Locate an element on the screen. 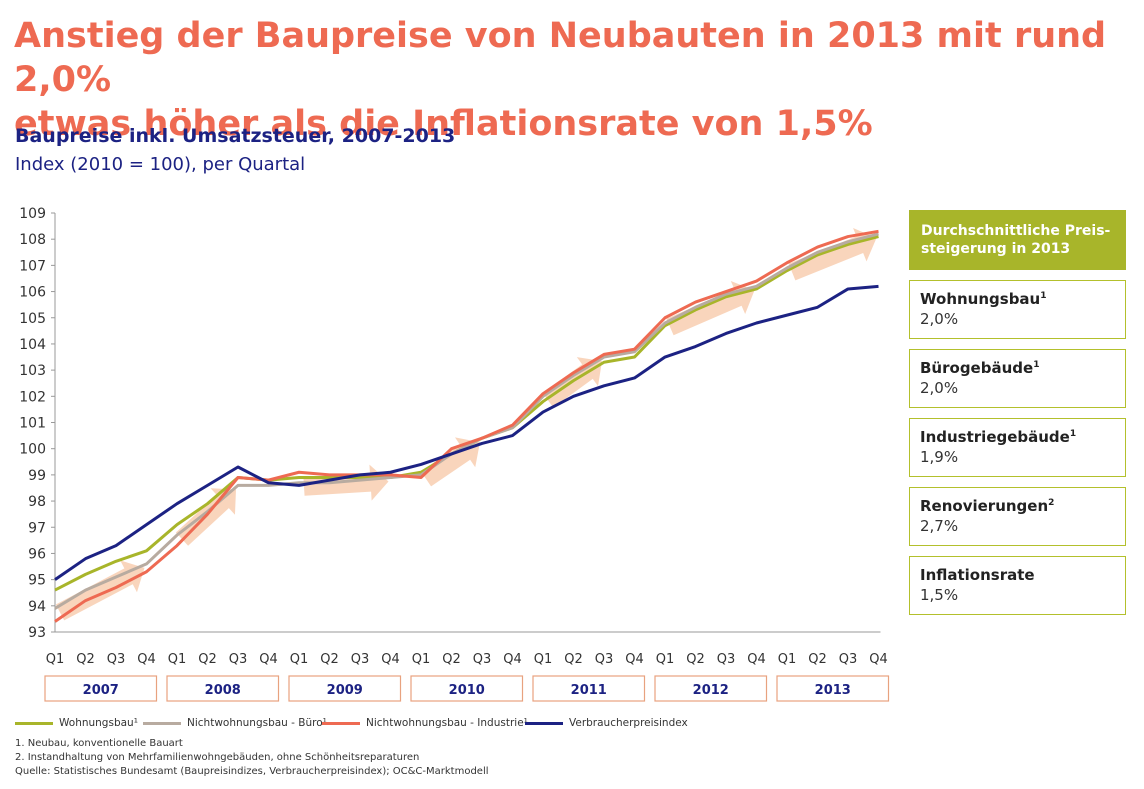  legend-item-wohnungsbau: Wohnungsbau¹ is located at coordinates (76, 723).